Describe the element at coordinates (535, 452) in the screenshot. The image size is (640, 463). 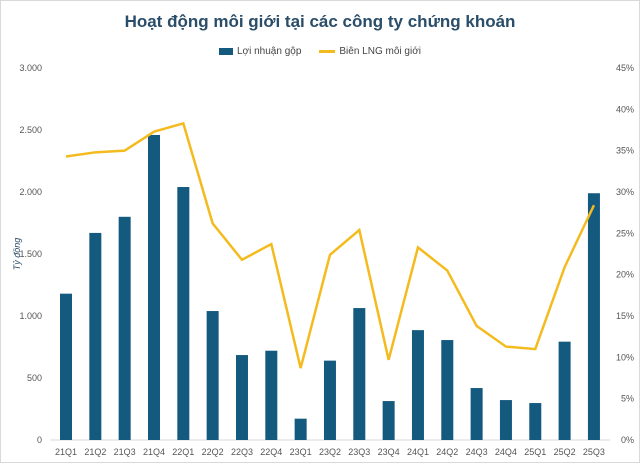
I see `x-tick-label: 25Q1` at that location.